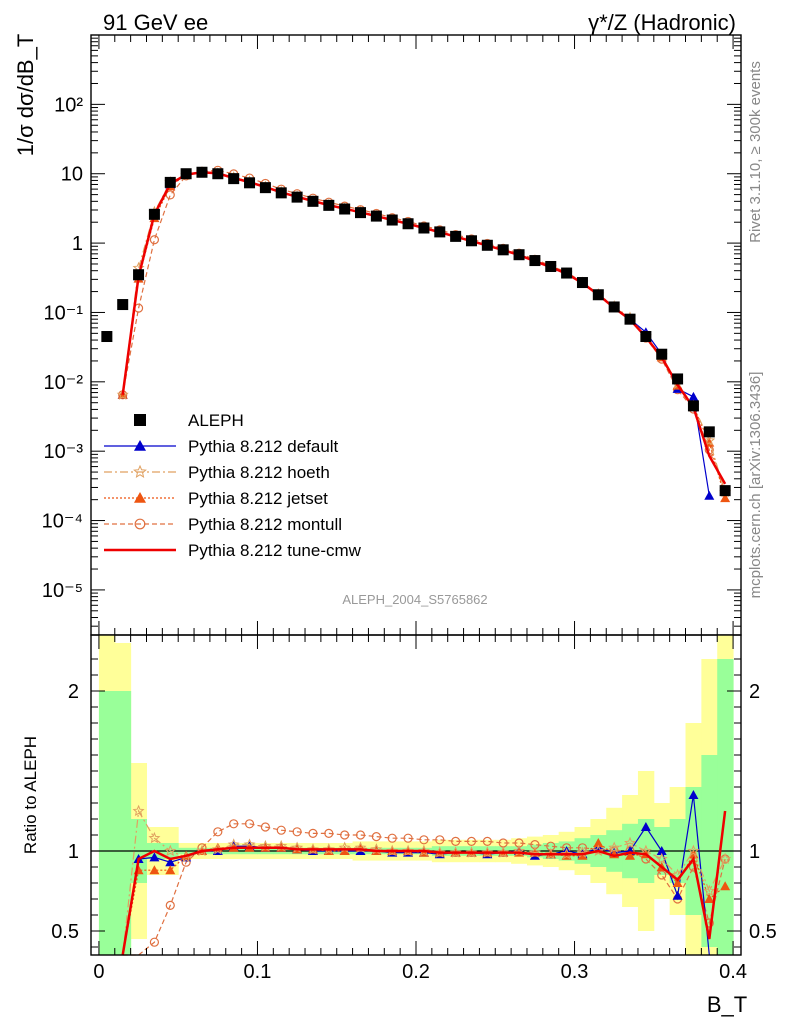 This screenshot has width=786, height=1024. I want to click on main-y-axis-title: 1/σ dσ/dB_T, so click(25, 95).